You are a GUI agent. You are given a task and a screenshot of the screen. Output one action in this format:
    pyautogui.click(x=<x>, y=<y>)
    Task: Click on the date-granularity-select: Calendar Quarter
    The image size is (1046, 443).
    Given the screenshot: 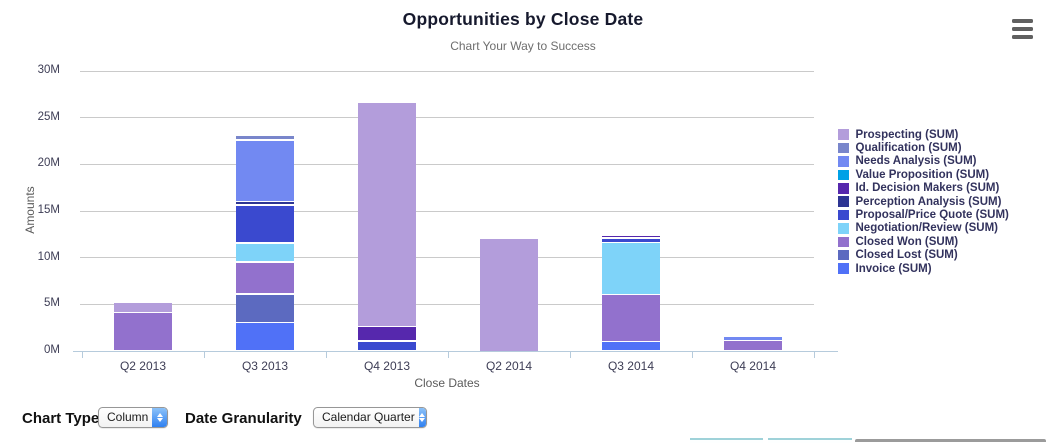 What is the action you would take?
    pyautogui.click(x=370, y=417)
    